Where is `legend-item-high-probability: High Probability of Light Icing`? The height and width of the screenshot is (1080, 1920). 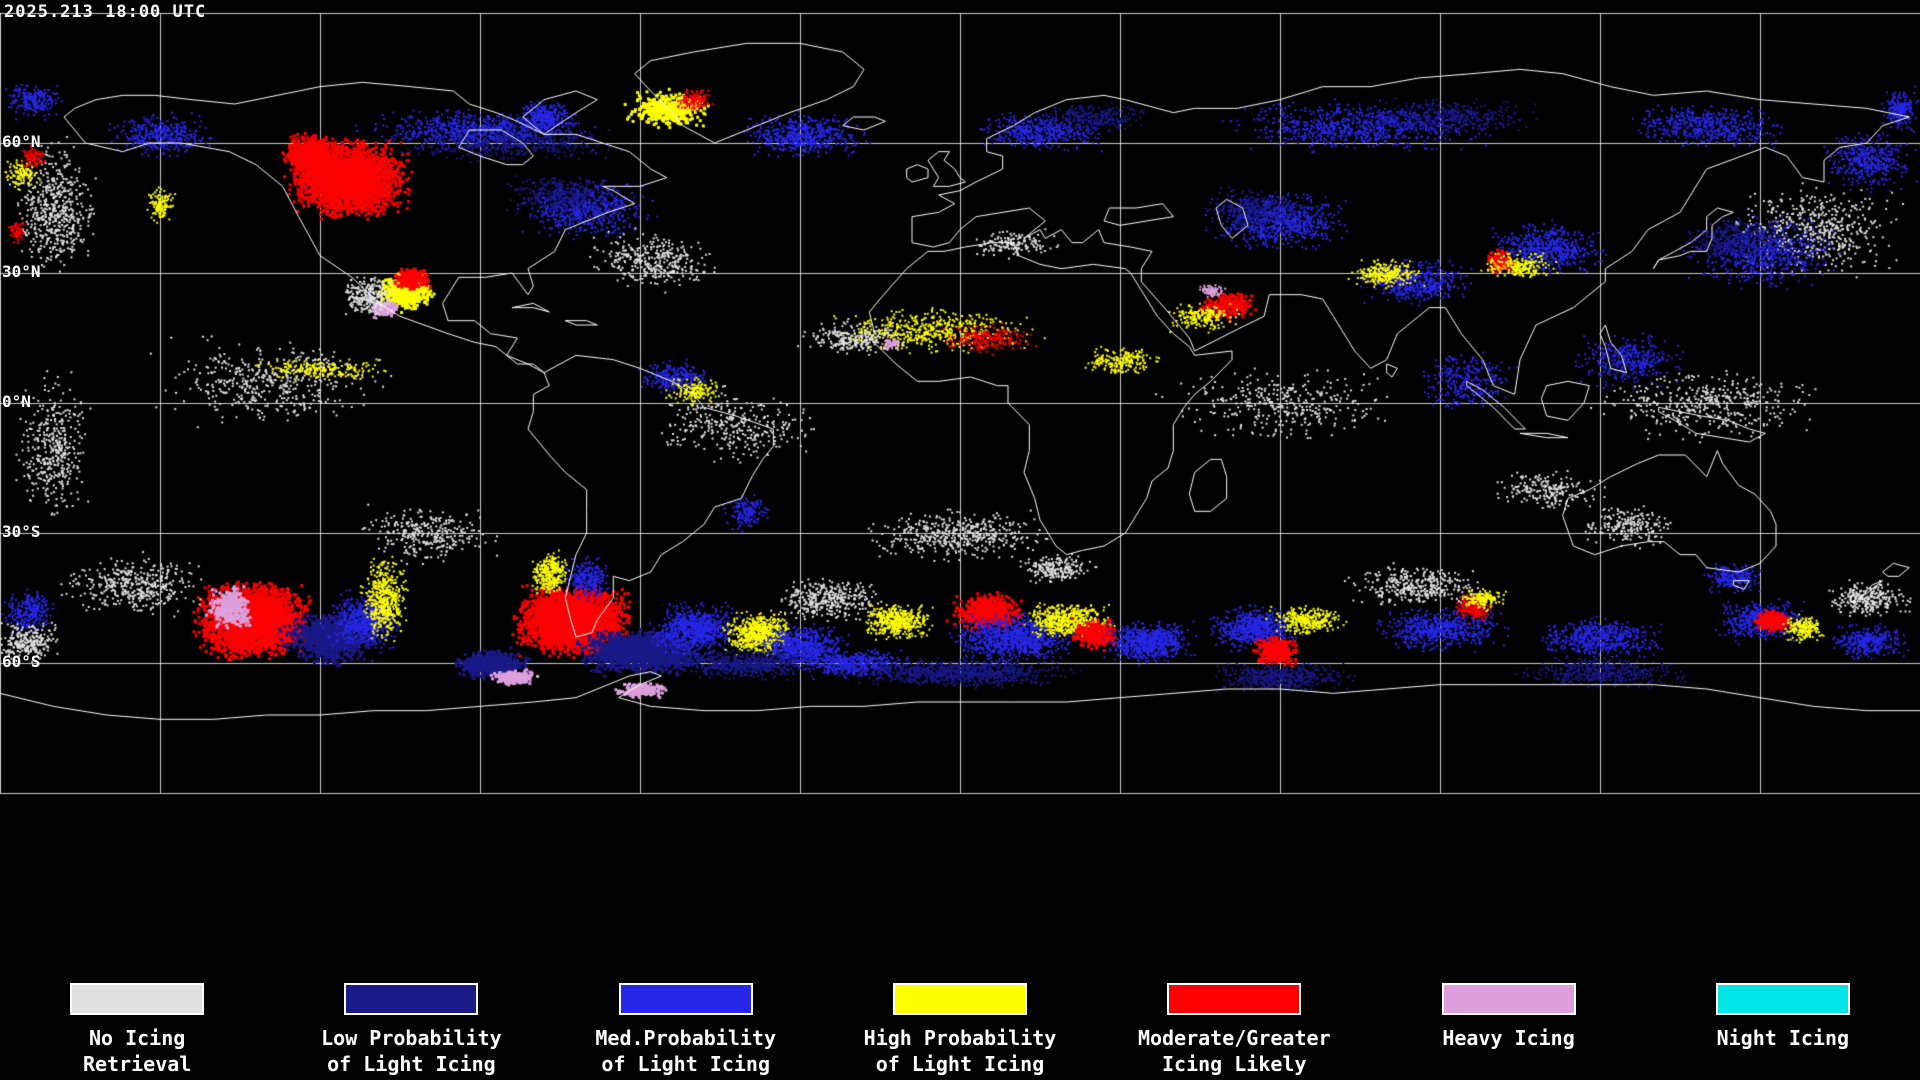 legend-item-high-probability: High Probability of Light Icing is located at coordinates (960, 1027).